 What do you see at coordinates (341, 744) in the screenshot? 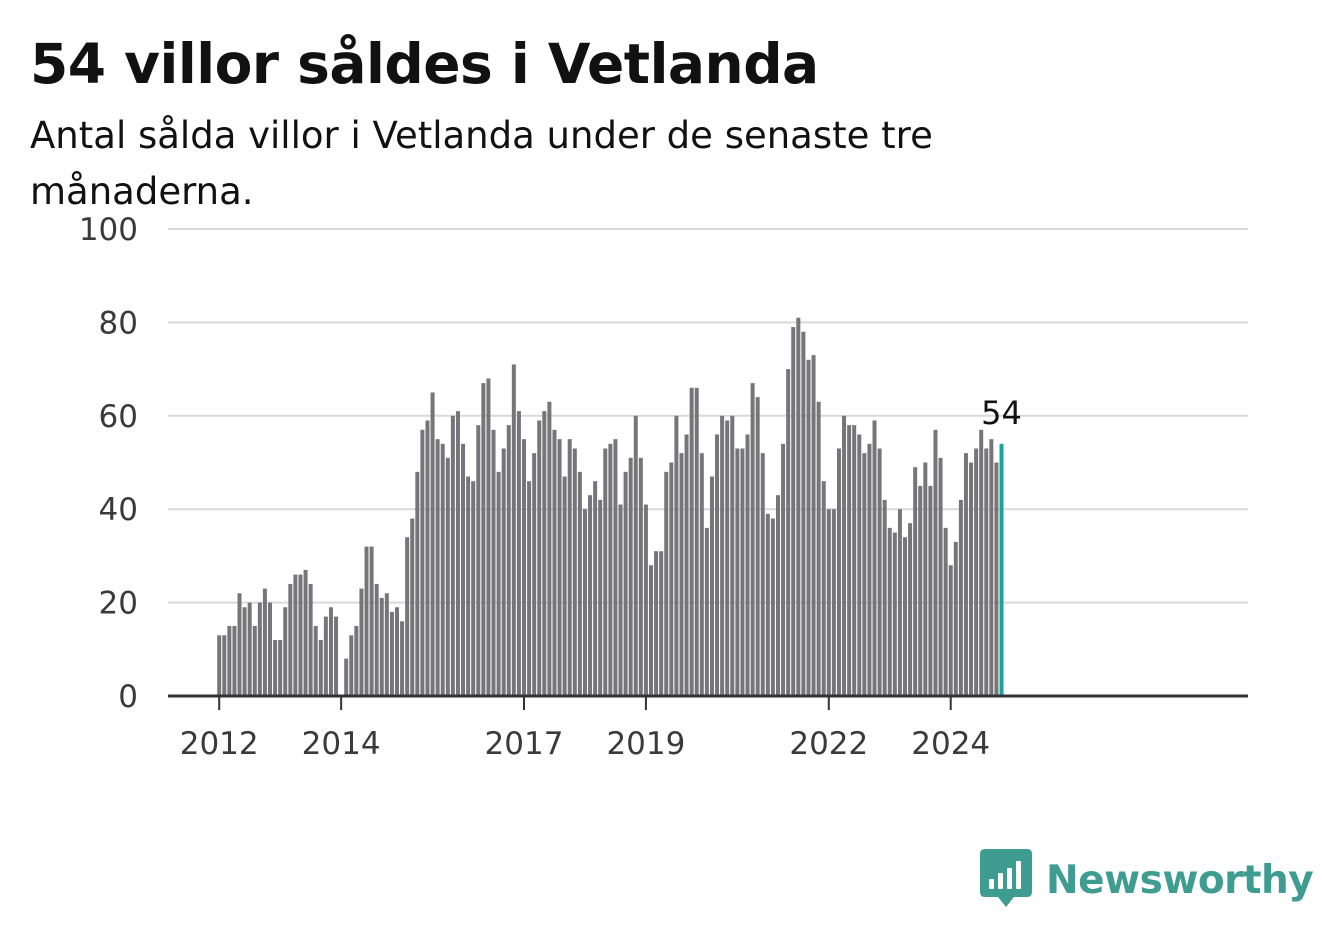
I see `x-tick-label-2014: 2014` at bounding box center [341, 744].